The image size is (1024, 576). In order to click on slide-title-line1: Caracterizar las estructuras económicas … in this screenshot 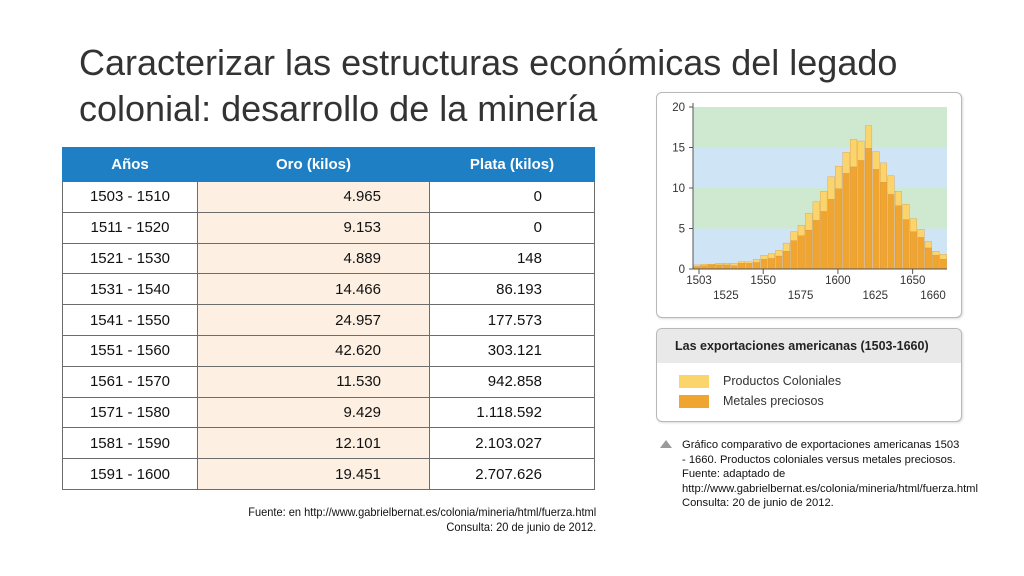, I will do `click(488, 62)`.